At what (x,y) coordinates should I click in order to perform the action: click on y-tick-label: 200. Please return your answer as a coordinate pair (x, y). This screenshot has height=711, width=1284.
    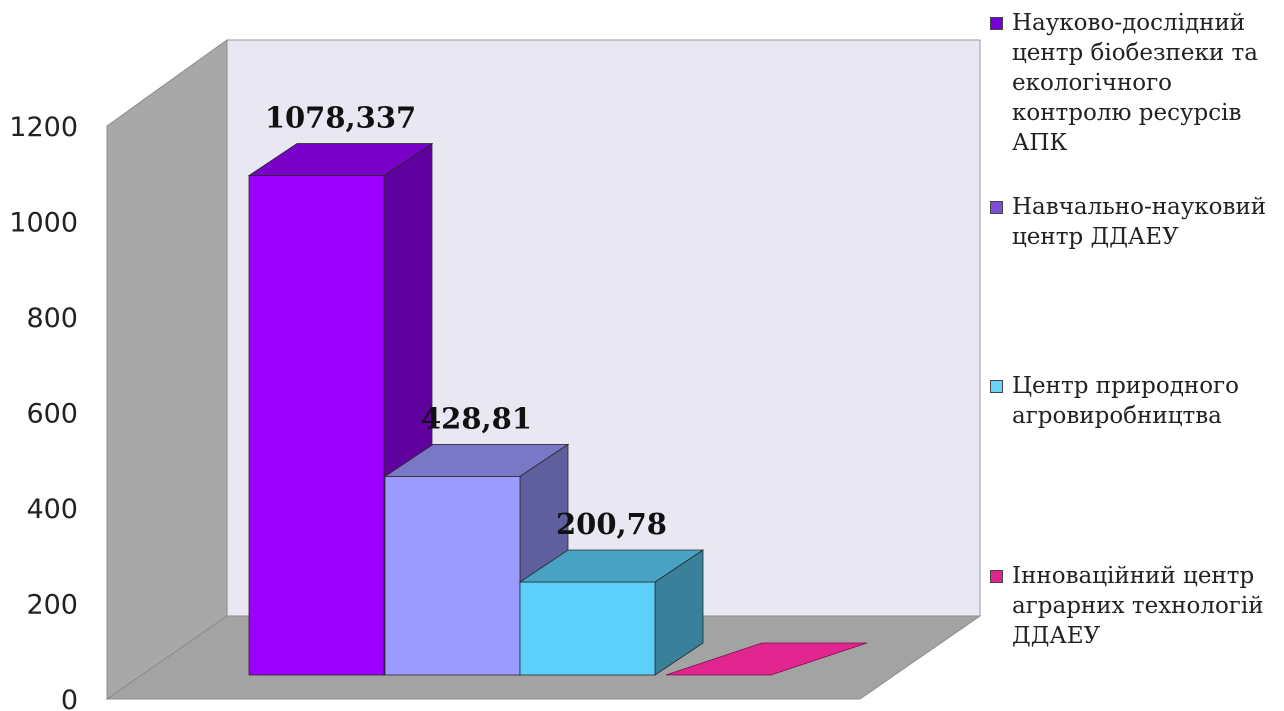
    Looking at the image, I should click on (52, 605).